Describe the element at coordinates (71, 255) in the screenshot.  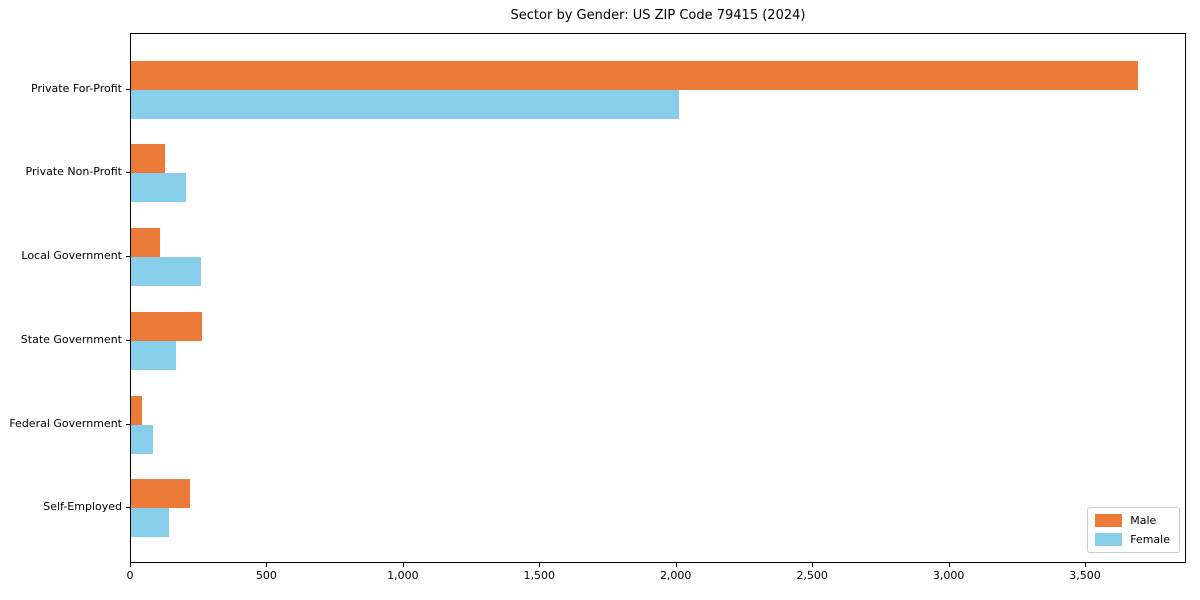
I see `y-tick-label: Local Government` at that location.